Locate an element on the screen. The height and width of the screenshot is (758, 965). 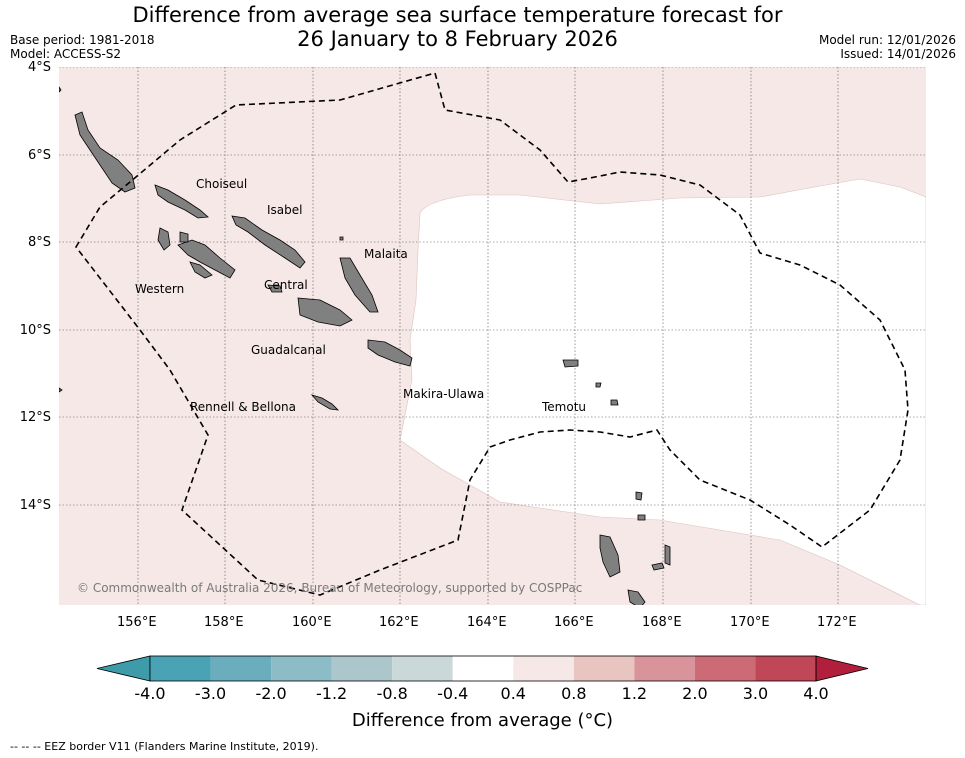
lon-label-164e: 164°E is located at coordinates (487, 622).